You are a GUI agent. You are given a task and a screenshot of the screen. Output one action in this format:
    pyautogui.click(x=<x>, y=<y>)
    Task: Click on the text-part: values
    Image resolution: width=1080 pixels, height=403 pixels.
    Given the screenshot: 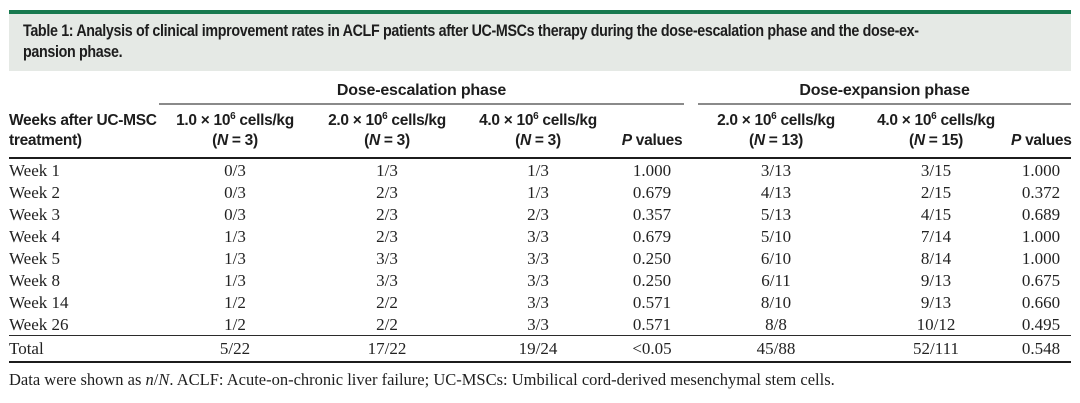 What is the action you would take?
    pyautogui.click(x=657, y=140)
    